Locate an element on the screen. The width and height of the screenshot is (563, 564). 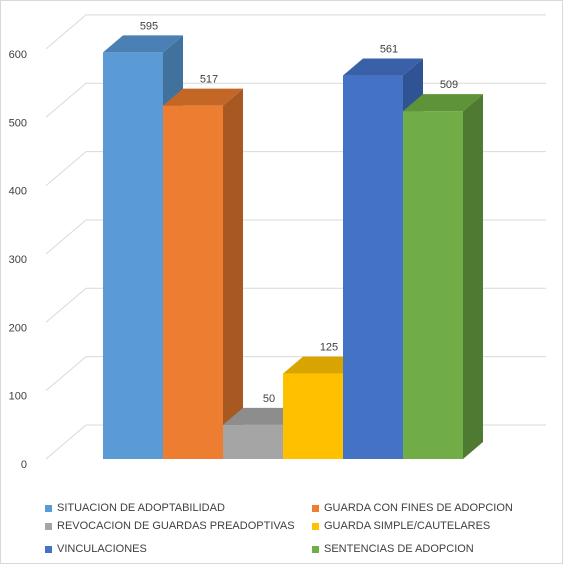
y-tick-label: 400 is located at coordinates (18, 192).